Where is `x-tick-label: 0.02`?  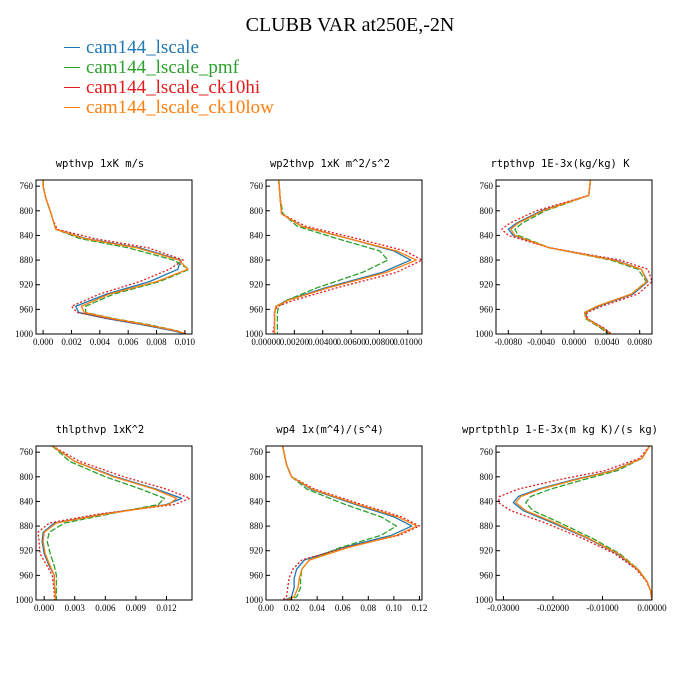
x-tick-label: 0.02 is located at coordinates (292, 608).